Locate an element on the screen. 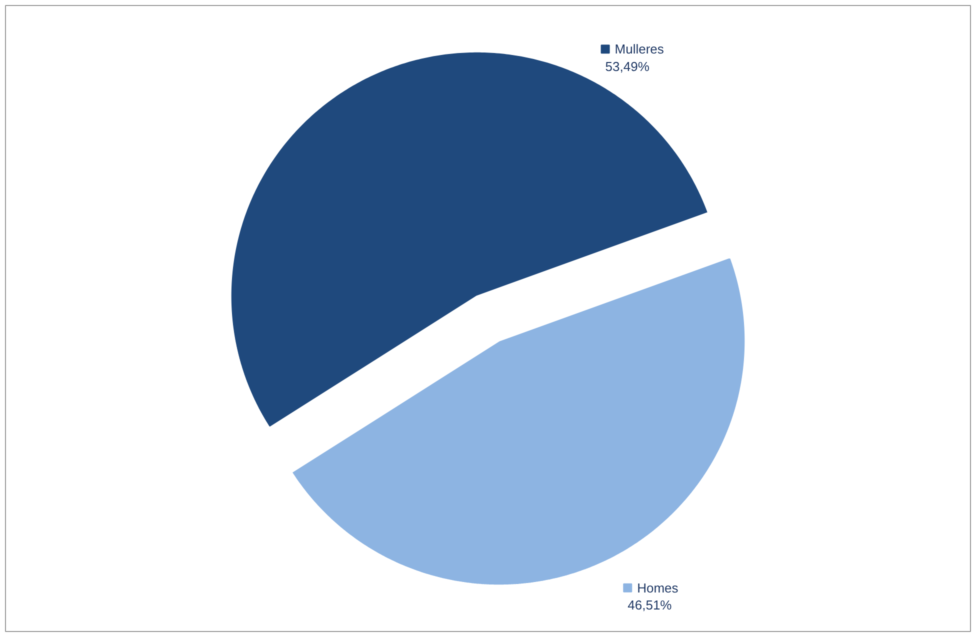 The width and height of the screenshot is (977, 638). legend-label: Mulleres is located at coordinates (639, 49).